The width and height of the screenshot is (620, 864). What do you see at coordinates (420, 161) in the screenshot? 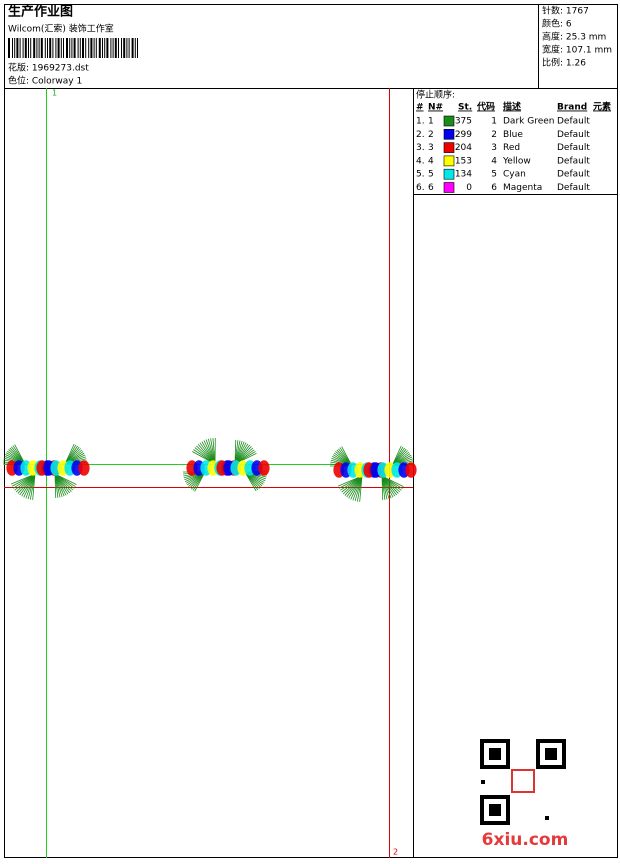
I see `row-index: 4.` at bounding box center [420, 161].